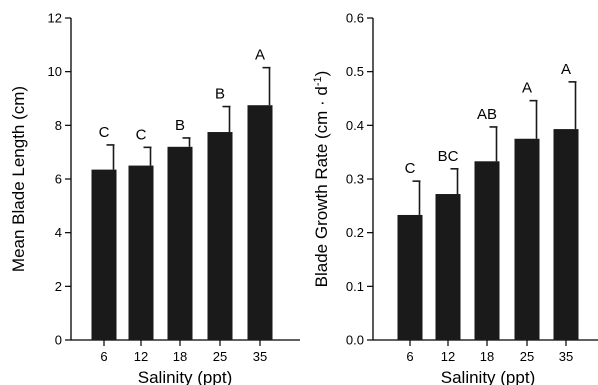 The width and height of the screenshot is (598, 385). What do you see at coordinates (448, 156) in the screenshot?
I see `significance-label: BC` at bounding box center [448, 156].